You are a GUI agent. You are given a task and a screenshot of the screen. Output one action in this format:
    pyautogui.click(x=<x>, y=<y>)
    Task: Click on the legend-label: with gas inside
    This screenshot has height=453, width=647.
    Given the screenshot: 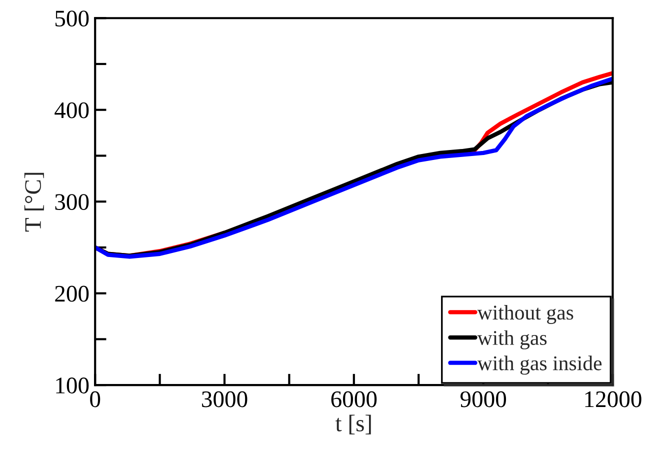 What is the action you would take?
    pyautogui.click(x=539, y=365)
    